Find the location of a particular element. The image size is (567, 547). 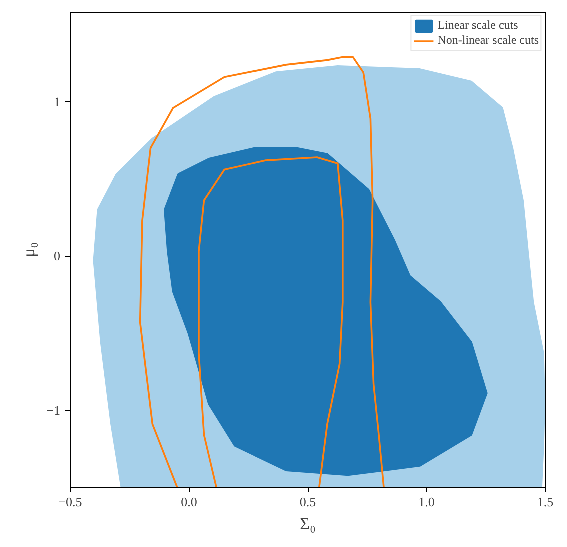

x-tick-label: 0.5 is located at coordinates (308, 502).